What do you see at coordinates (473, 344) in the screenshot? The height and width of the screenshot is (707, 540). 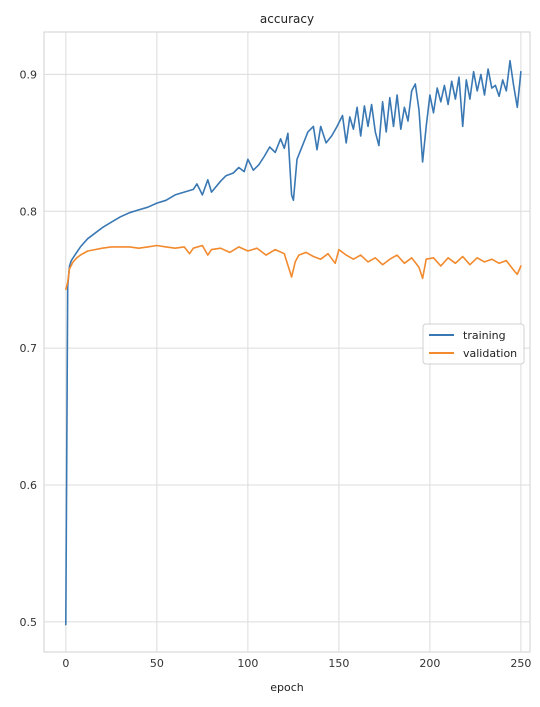 I see `legend: training validation` at bounding box center [473, 344].